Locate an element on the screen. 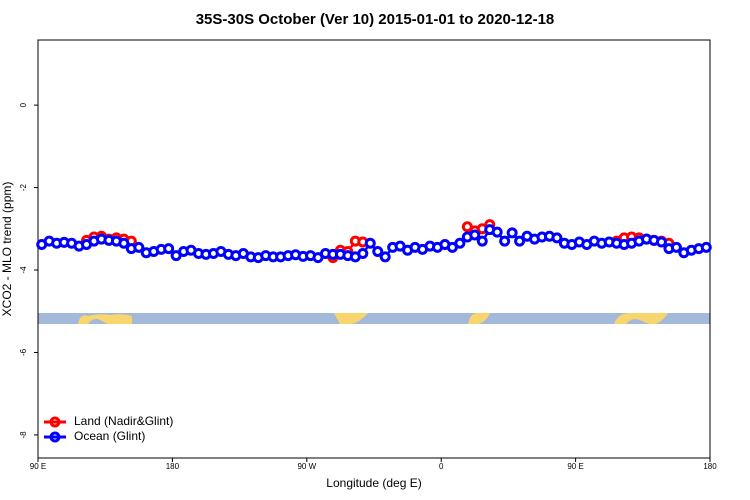 The image size is (750, 500). legend-label: Land (Nadir&Glint) is located at coordinates (123, 421).